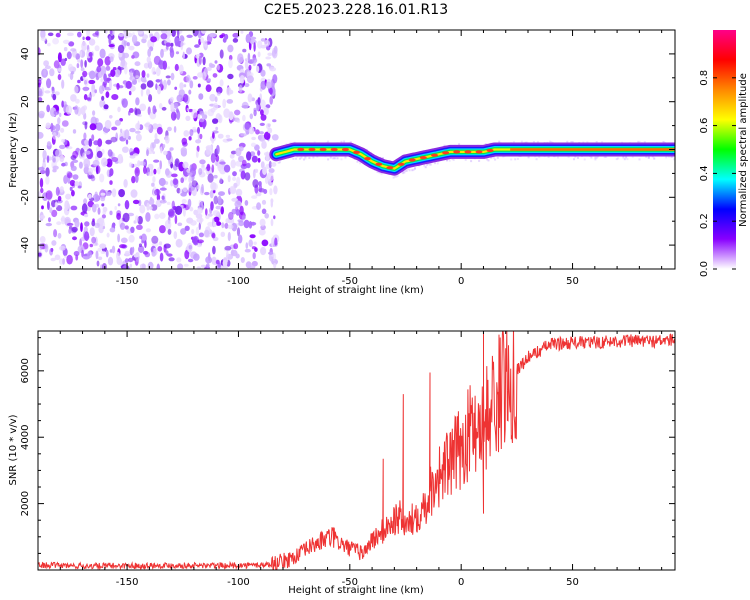 Image resolution: width=750 pixels, height=600 pixels. Describe the element at coordinates (379, 164) in the screenshot. I see `ridge-hotspot` at that location.